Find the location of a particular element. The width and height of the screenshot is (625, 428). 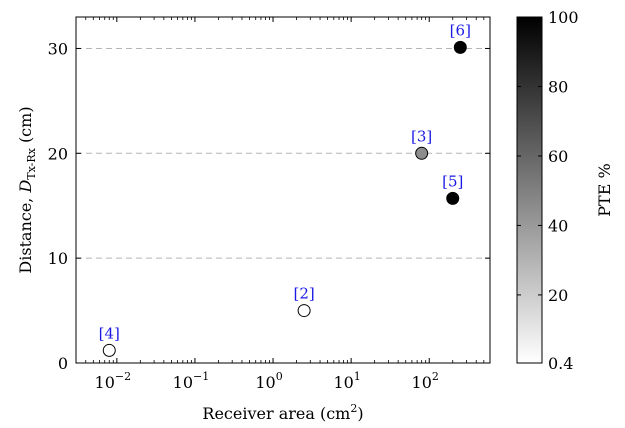

colorbar-tick-label: 60 is located at coordinates (558, 156).